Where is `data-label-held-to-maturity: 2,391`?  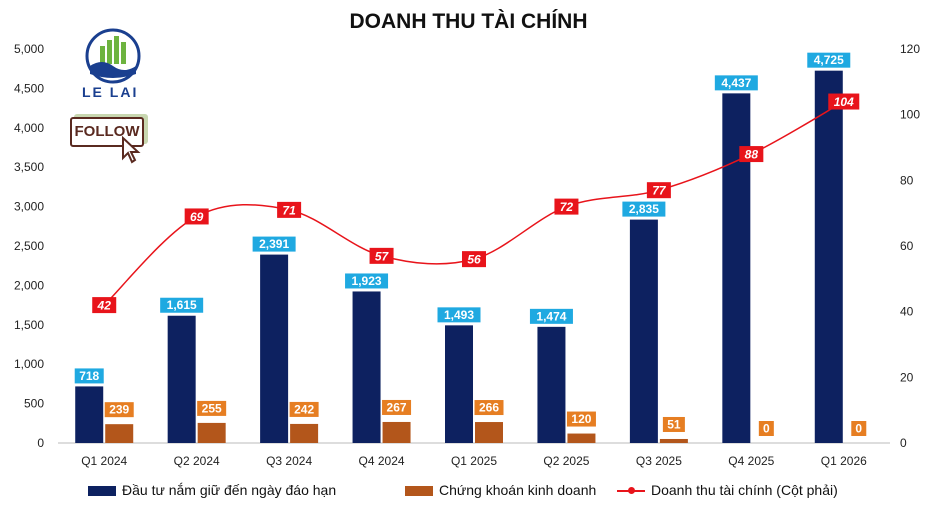
data-label-held-to-maturity: 2,391 is located at coordinates (274, 244).